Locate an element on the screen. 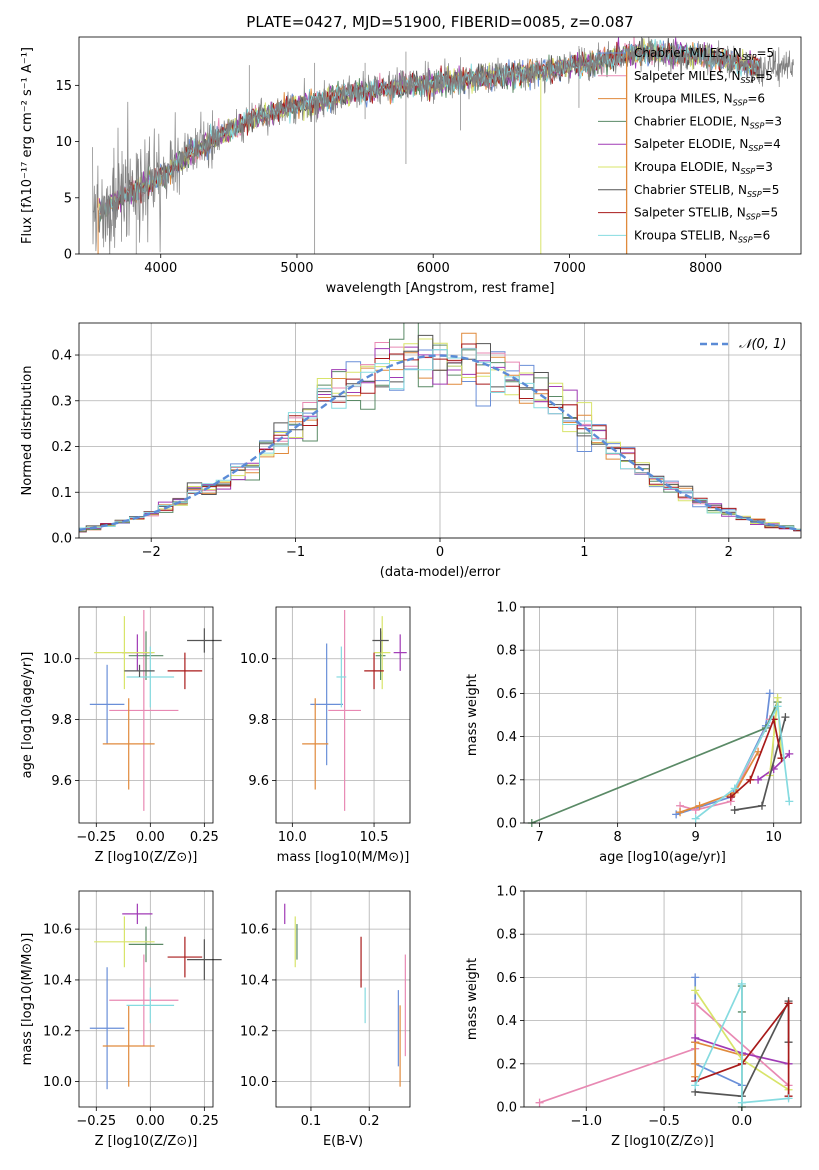 Image resolution: width=819 pixels, height=1170 pixels. x-tick-label: 4000 is located at coordinates (160, 268).